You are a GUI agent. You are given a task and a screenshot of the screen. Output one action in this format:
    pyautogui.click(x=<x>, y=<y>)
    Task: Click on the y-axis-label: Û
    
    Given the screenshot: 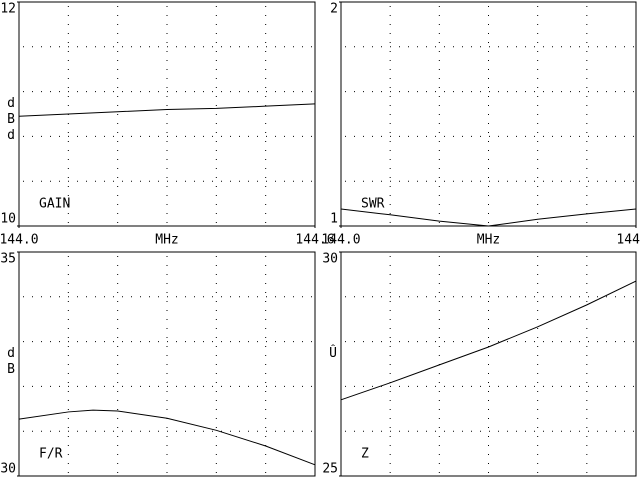 What is the action you would take?
    pyautogui.click(x=333, y=353)
    